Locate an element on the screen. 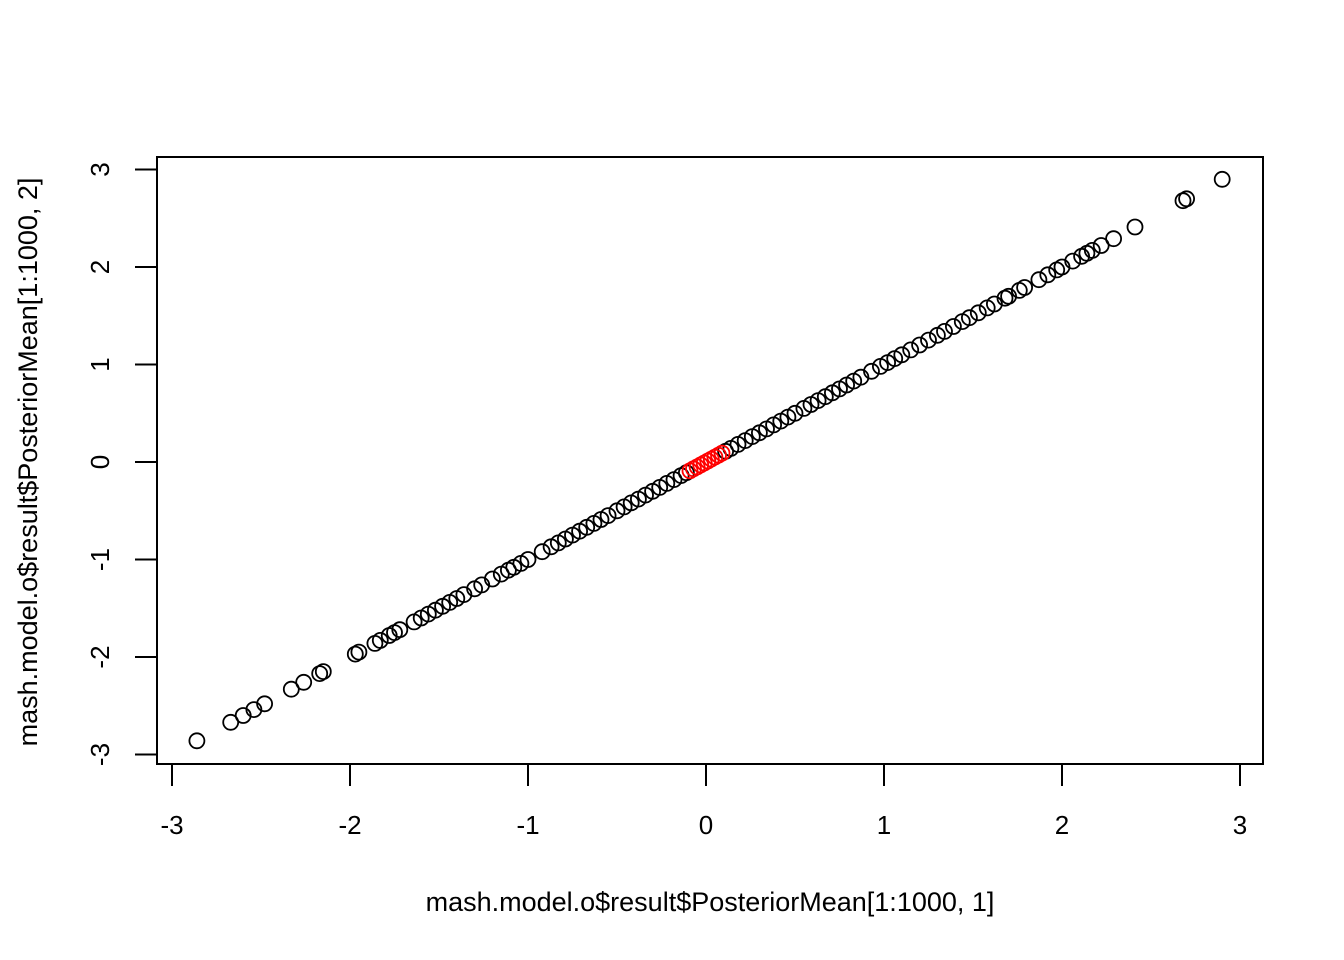  x-tick-label: -3 is located at coordinates (171, 825).